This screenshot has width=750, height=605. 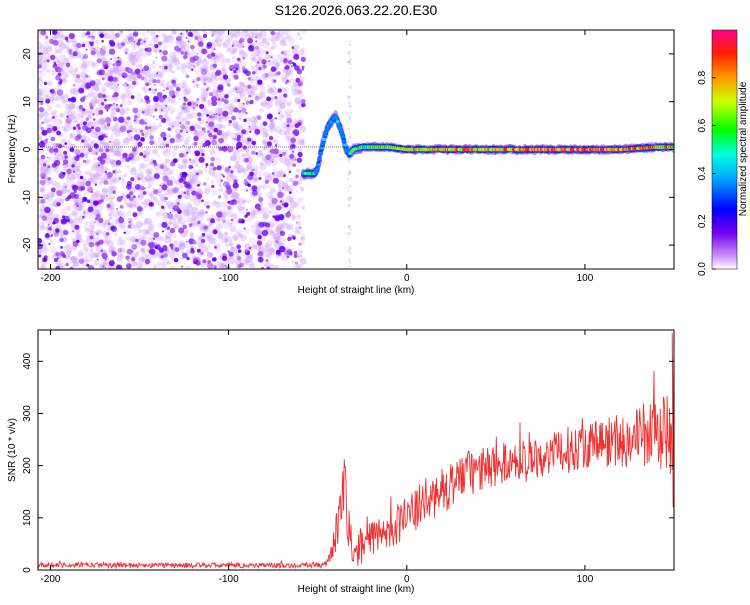 What do you see at coordinates (356, 10) in the screenshot?
I see `chart-title: S126.2026.063.22.20.E30` at bounding box center [356, 10].